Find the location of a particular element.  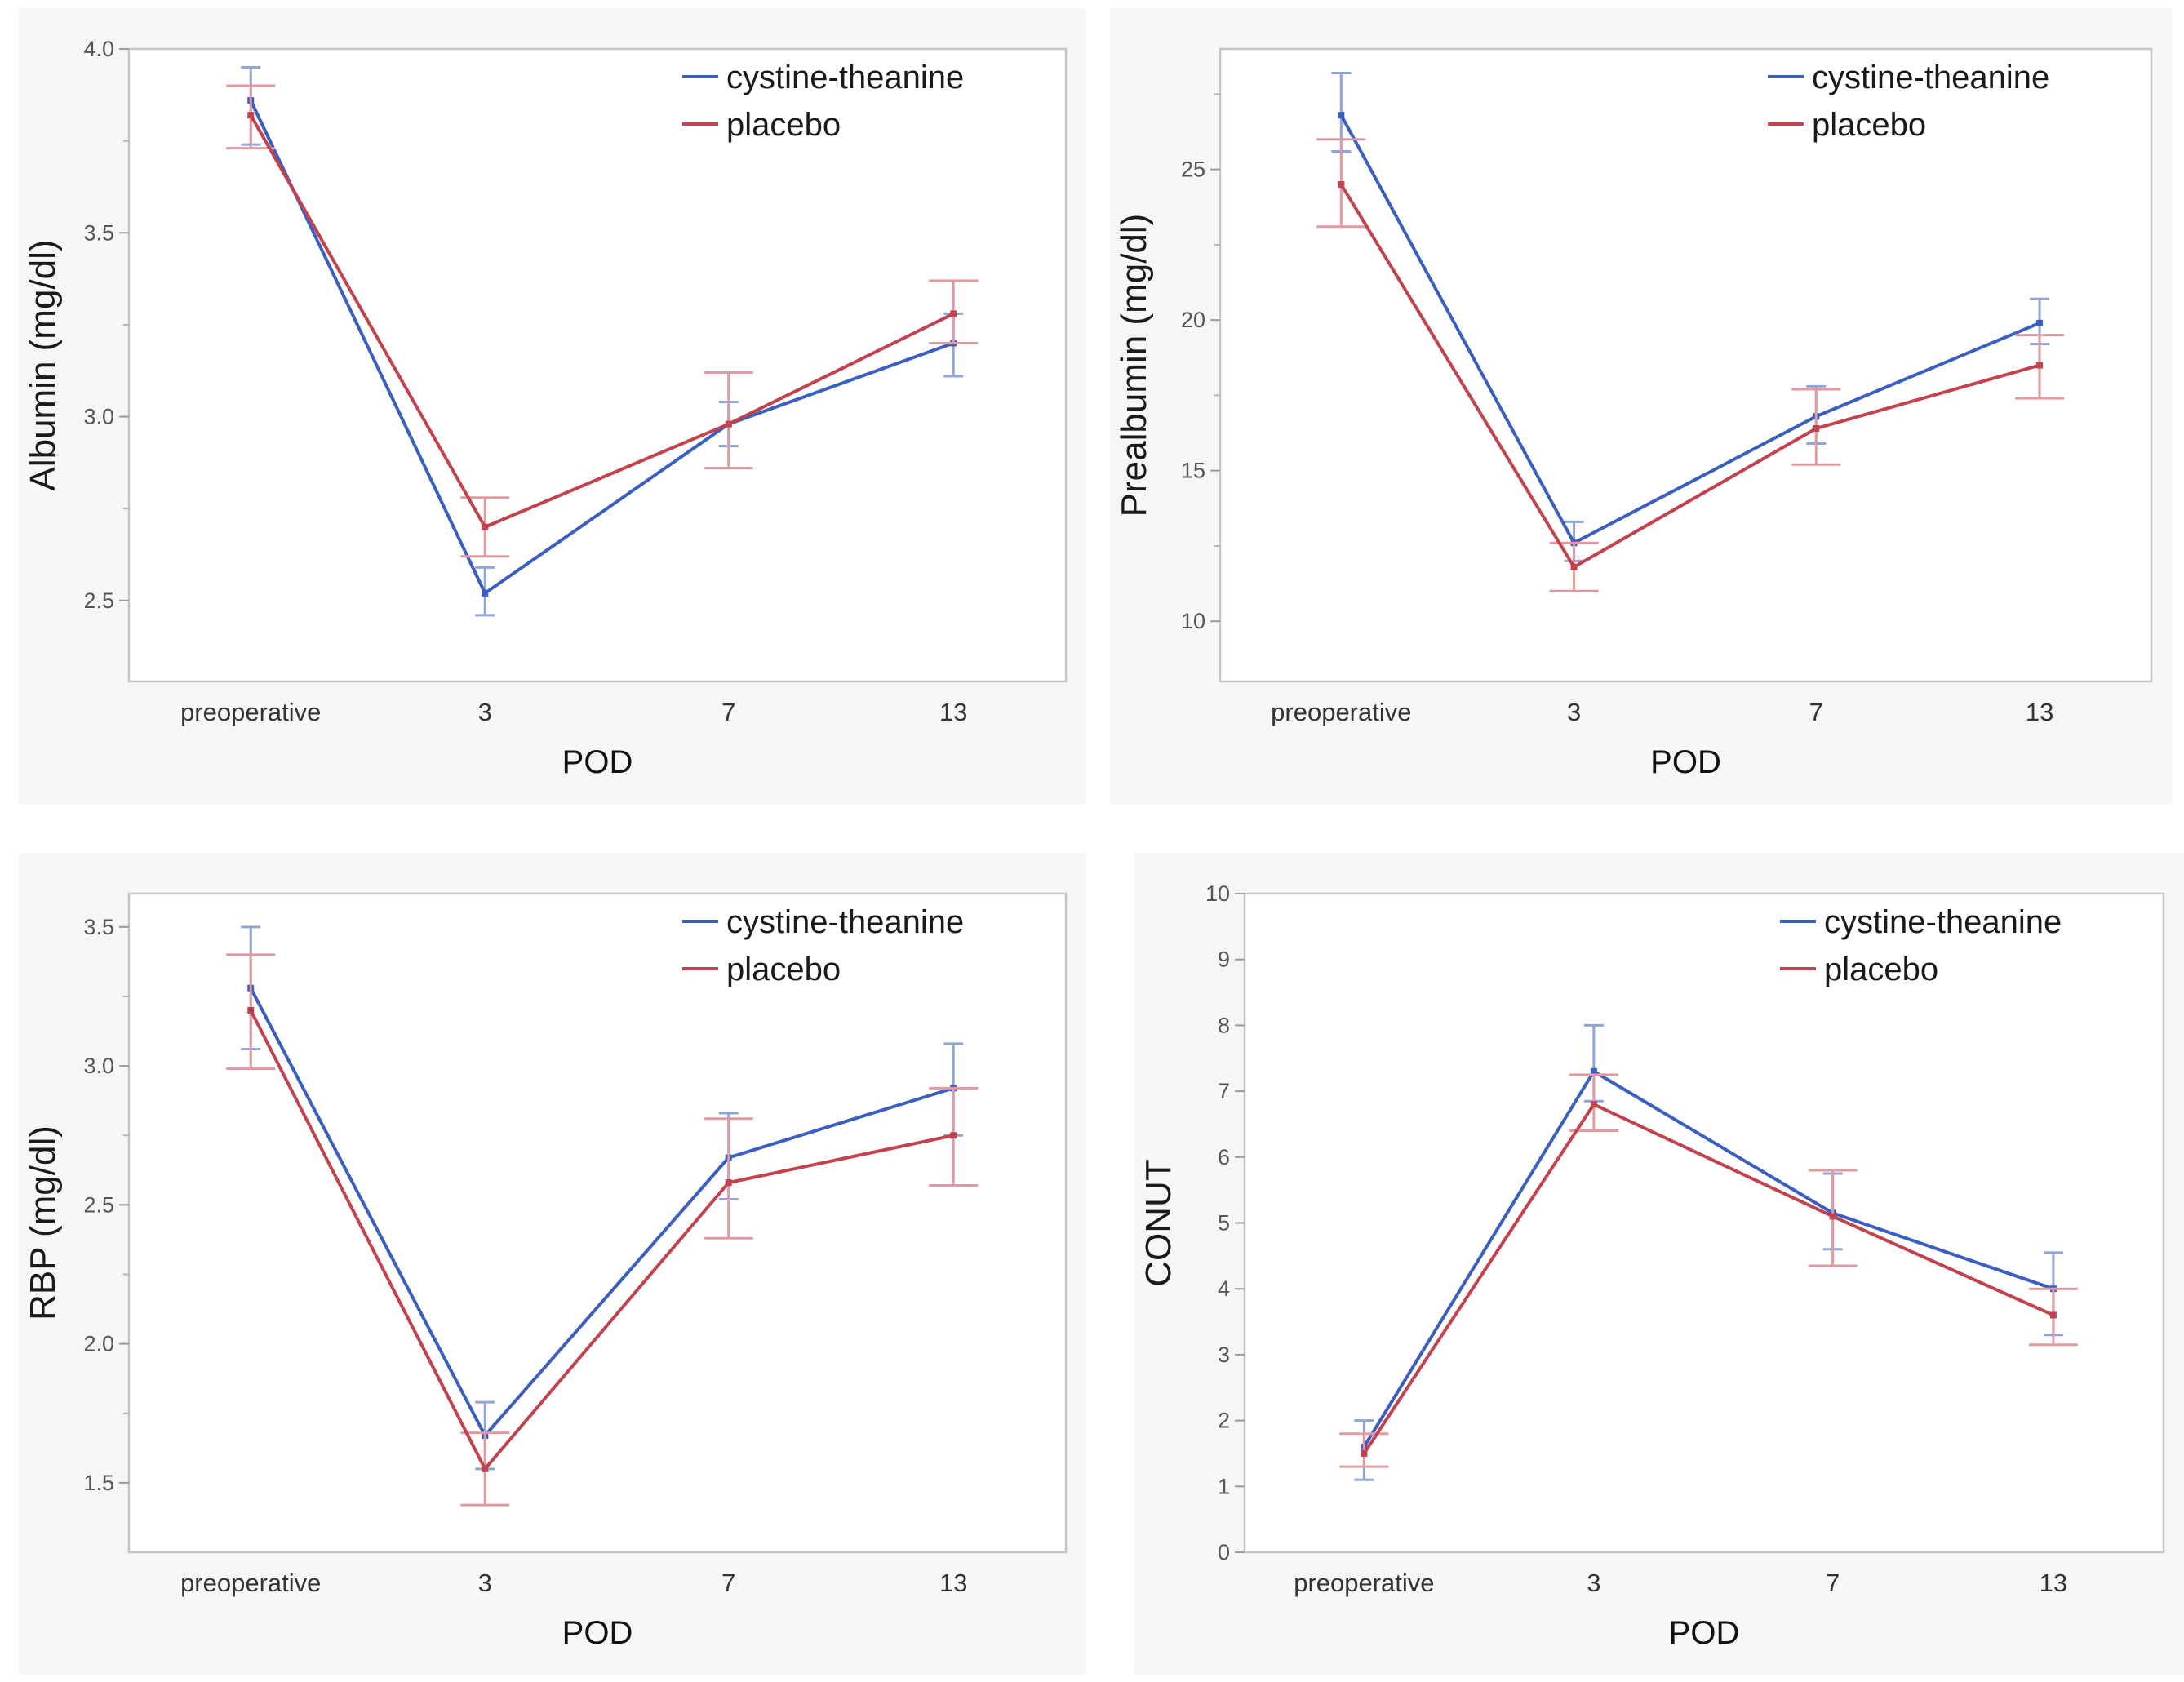

y-axis-title: CONUT is located at coordinates (1159, 1222).